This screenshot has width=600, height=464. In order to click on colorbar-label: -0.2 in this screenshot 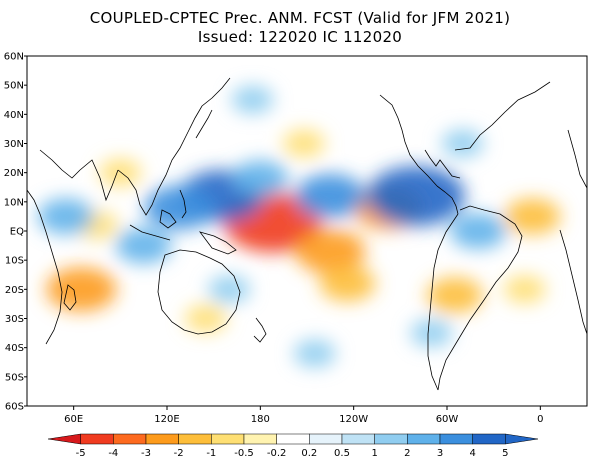, I will do `click(277, 453)`.